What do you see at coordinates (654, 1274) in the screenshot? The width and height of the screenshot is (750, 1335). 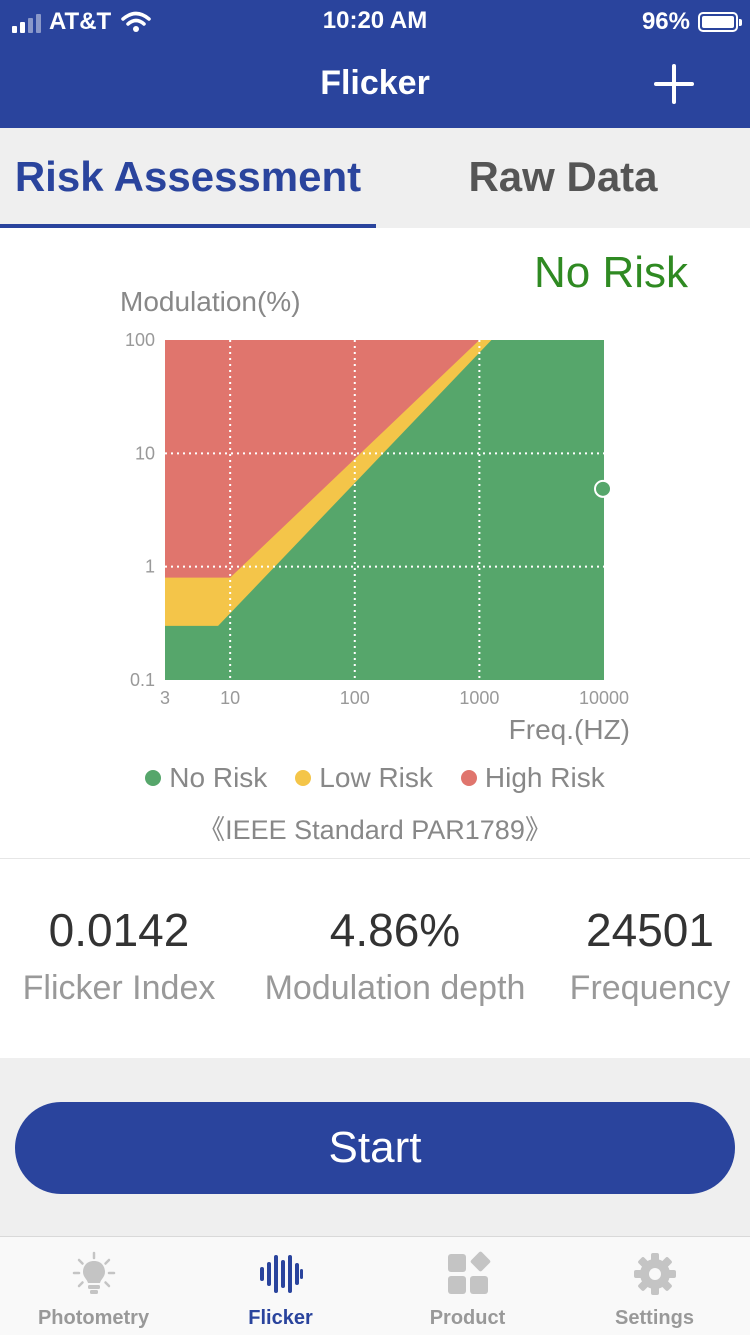 I see `gear-icon` at bounding box center [654, 1274].